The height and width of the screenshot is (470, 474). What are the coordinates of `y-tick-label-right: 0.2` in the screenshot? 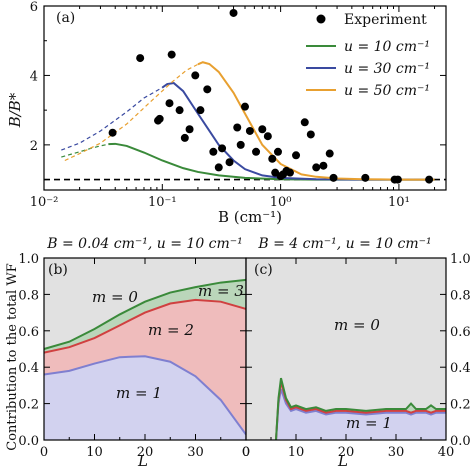 It's located at (460, 405).